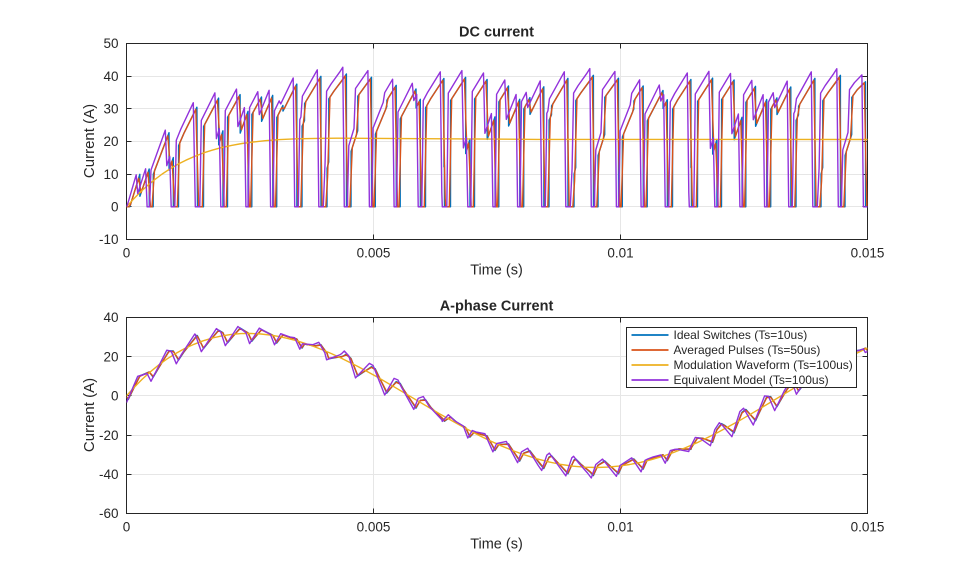 The image size is (959, 582). What do you see at coordinates (109, 435) in the screenshot?
I see `svg-text: -20` at bounding box center [109, 435].